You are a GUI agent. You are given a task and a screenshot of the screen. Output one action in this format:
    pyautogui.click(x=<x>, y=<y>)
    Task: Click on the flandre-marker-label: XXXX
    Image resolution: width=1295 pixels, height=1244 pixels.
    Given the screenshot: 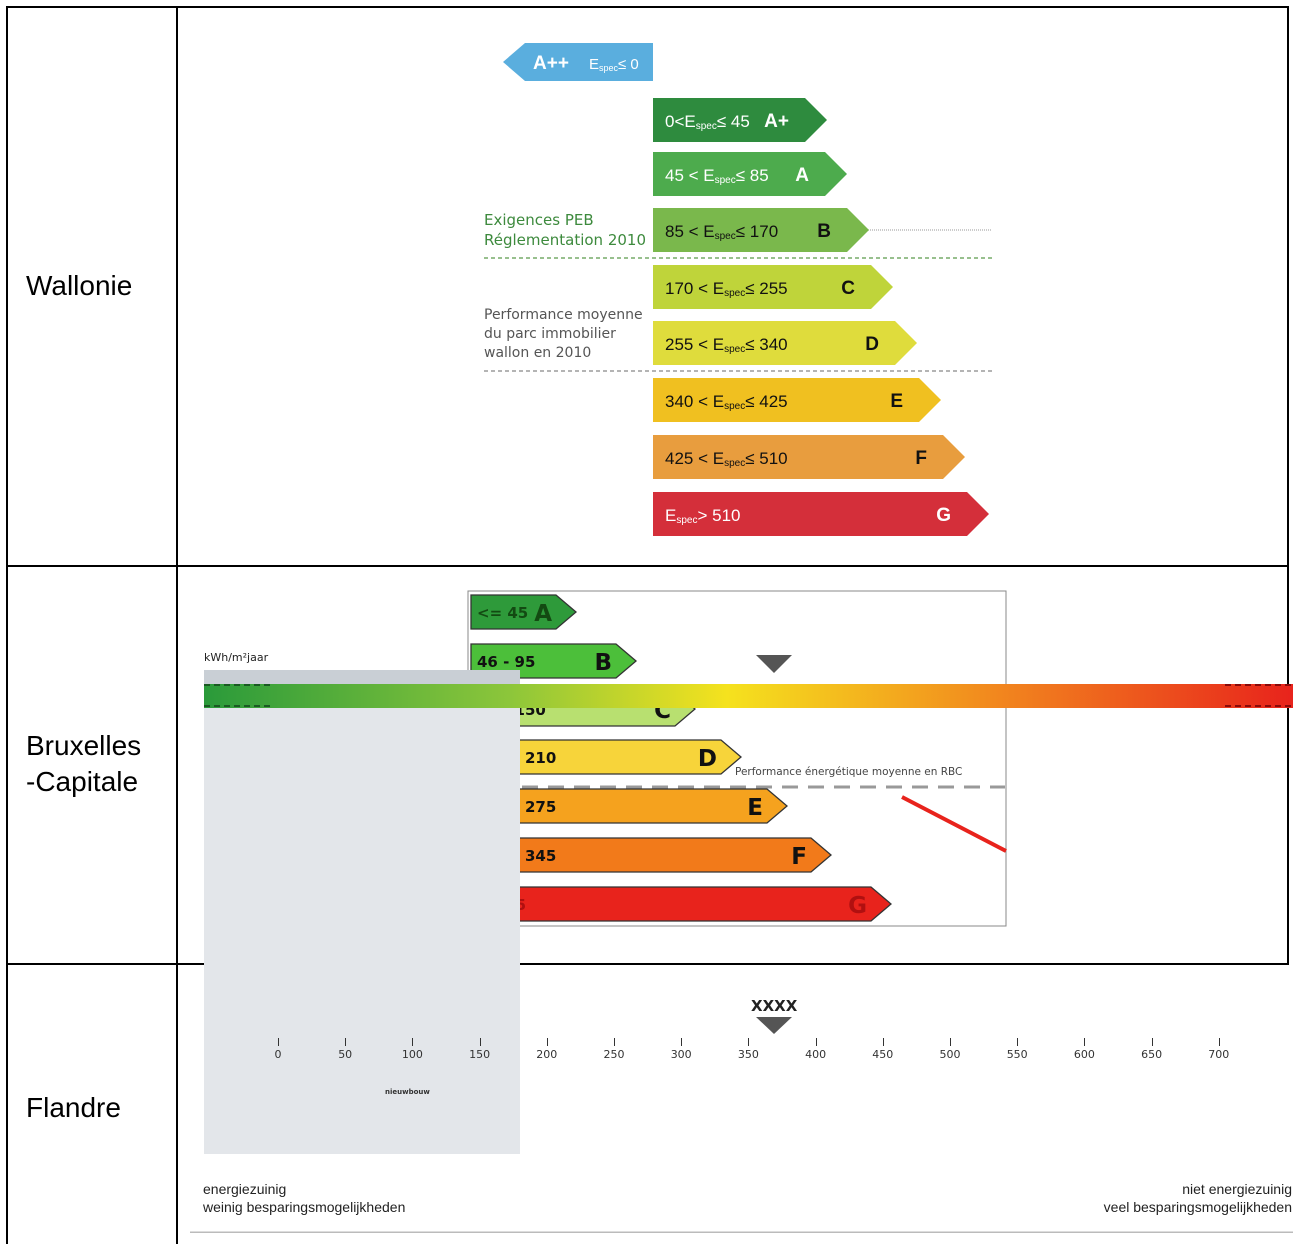 What is the action you would take?
    pyautogui.click(x=774, y=1006)
    